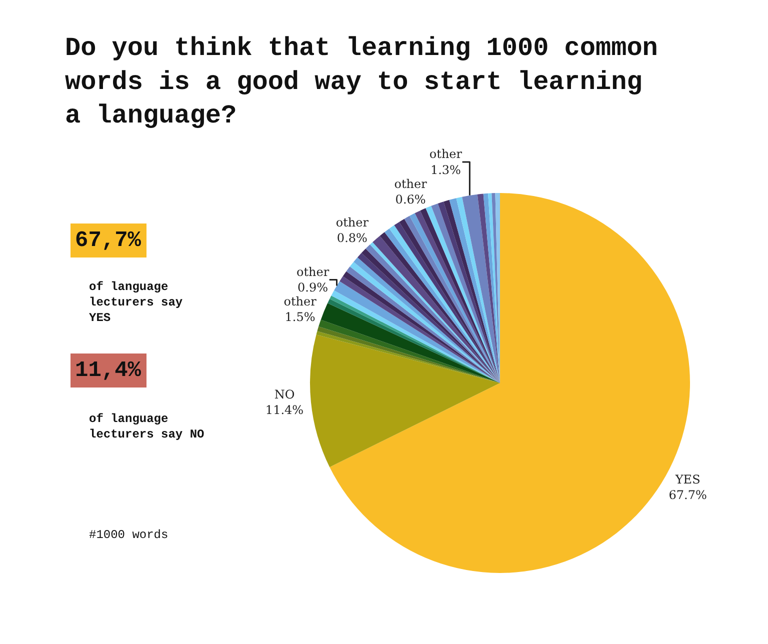 The image size is (768, 644). Describe the element at coordinates (313, 287) in the screenshot. I see `data-label: 0.9%` at that location.